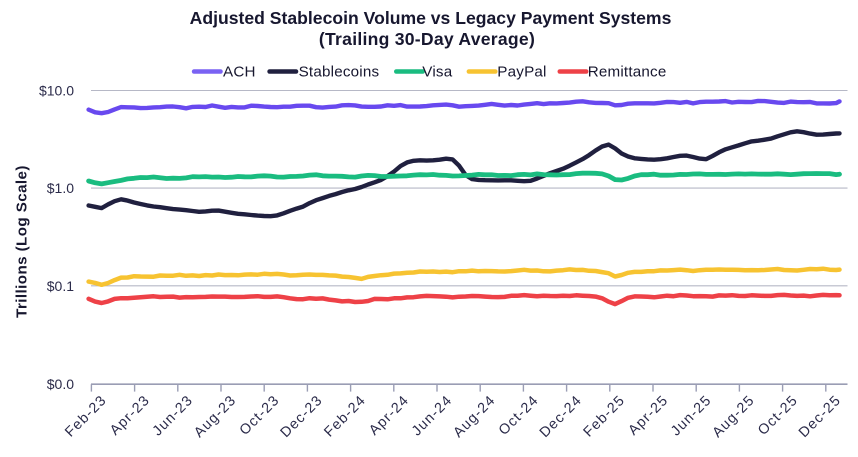 The width and height of the screenshot is (858, 457). I want to click on svg-text: $10.0, so click(56, 91).